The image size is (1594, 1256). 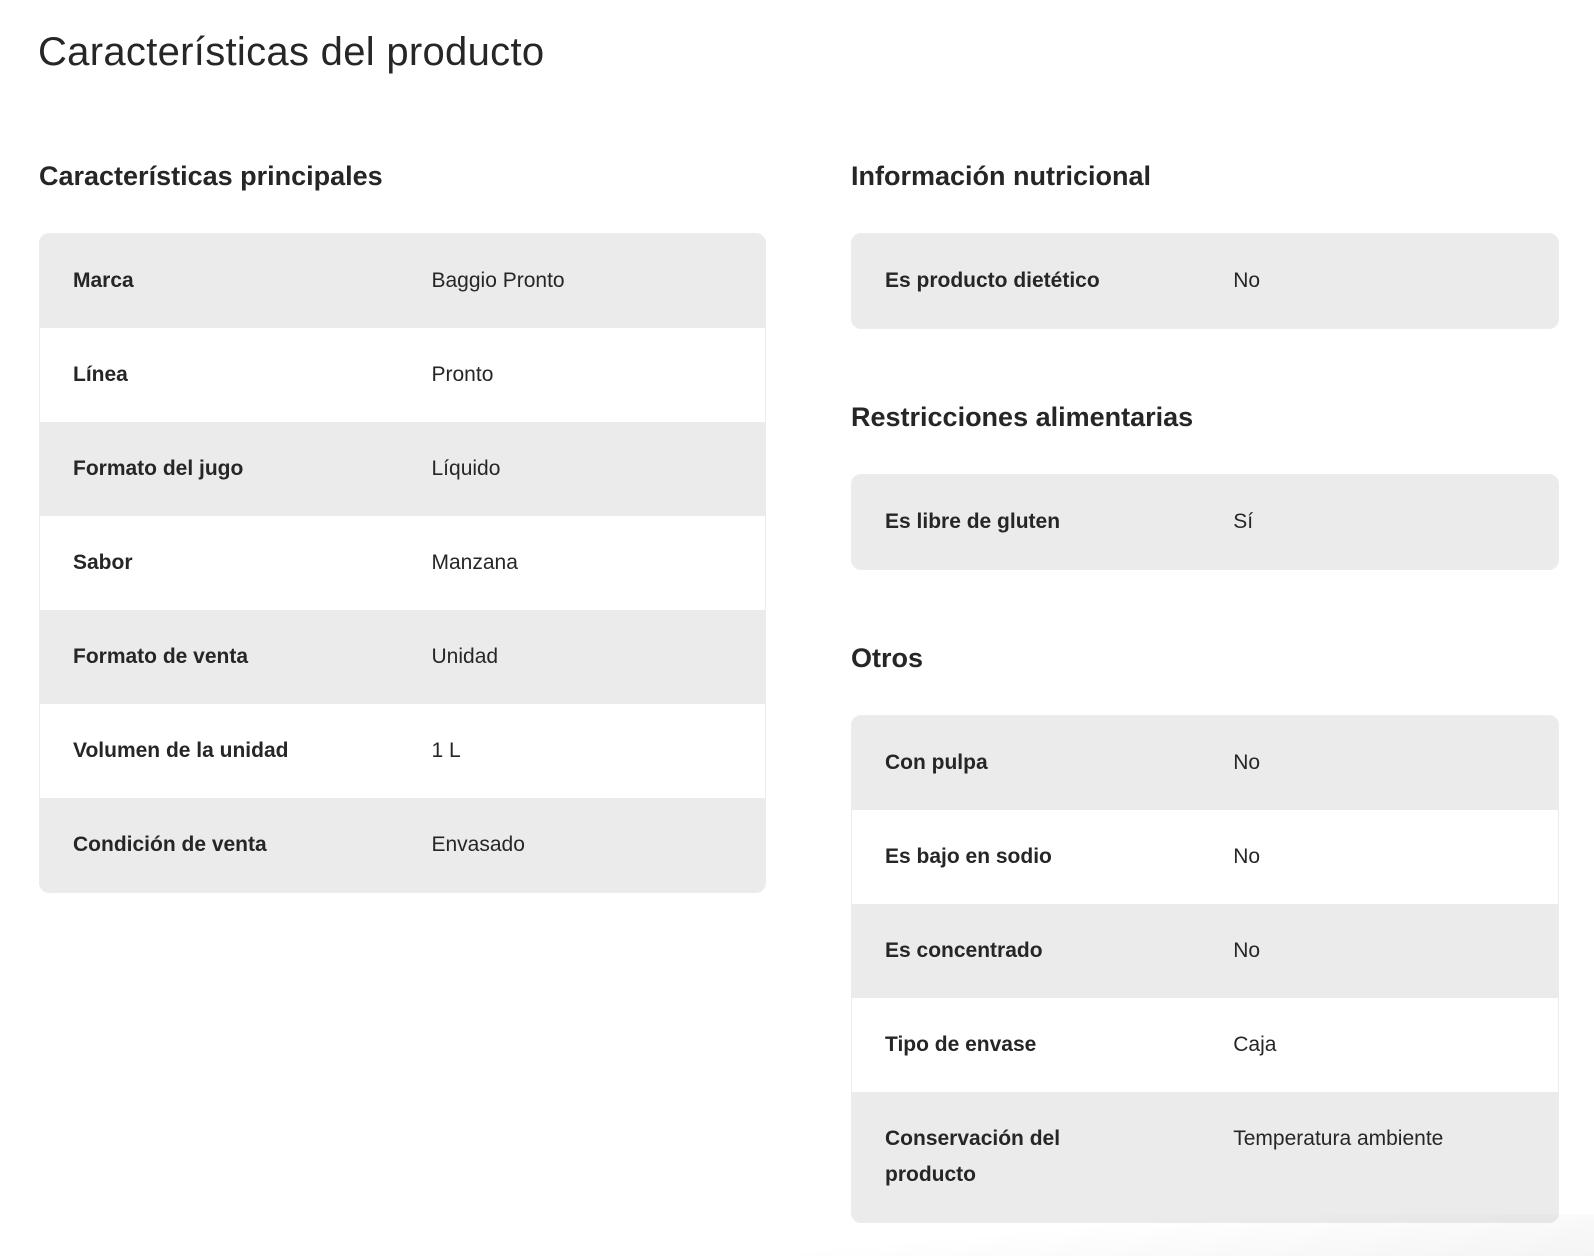 I want to click on spec-table-nutricional: Es producto dietético No, so click(x=1205, y=281).